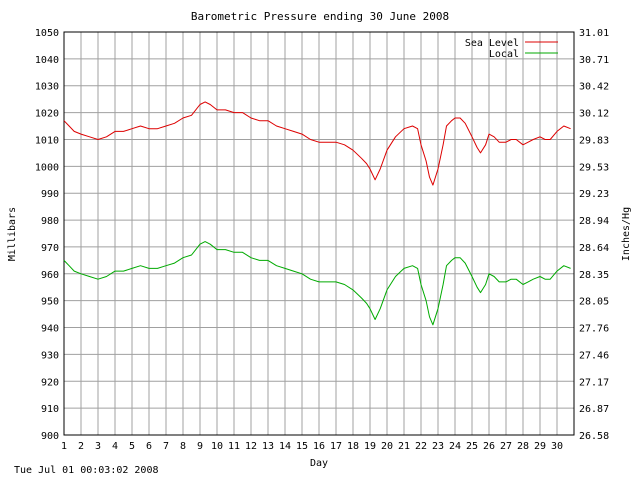  What do you see at coordinates (489, 446) in the screenshot?
I see `x-tick-label: 26` at bounding box center [489, 446].